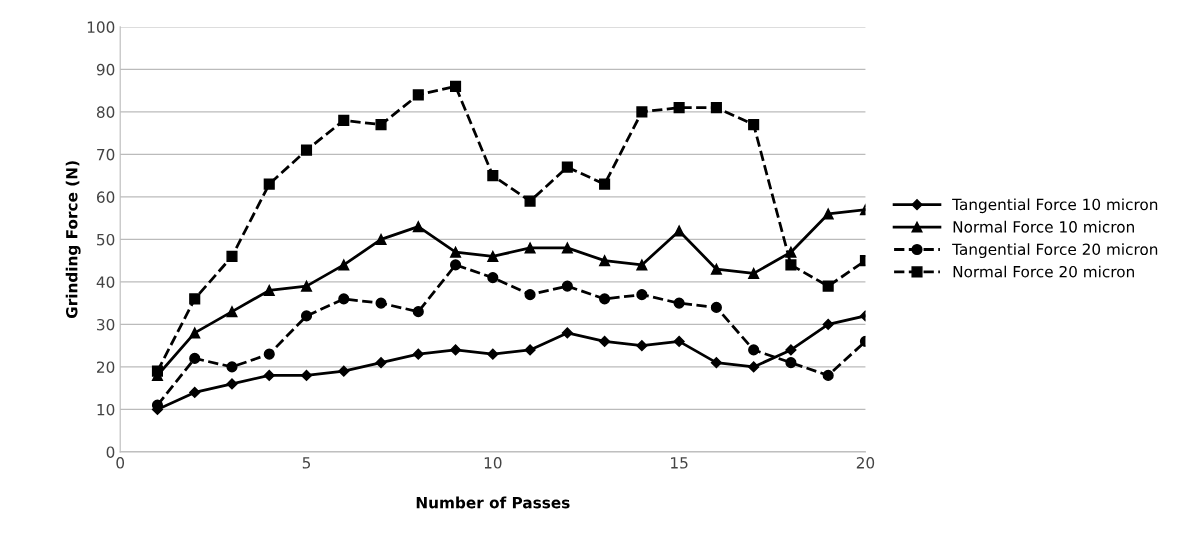  I want to click on y-tick-label: 30, so click(106, 324).